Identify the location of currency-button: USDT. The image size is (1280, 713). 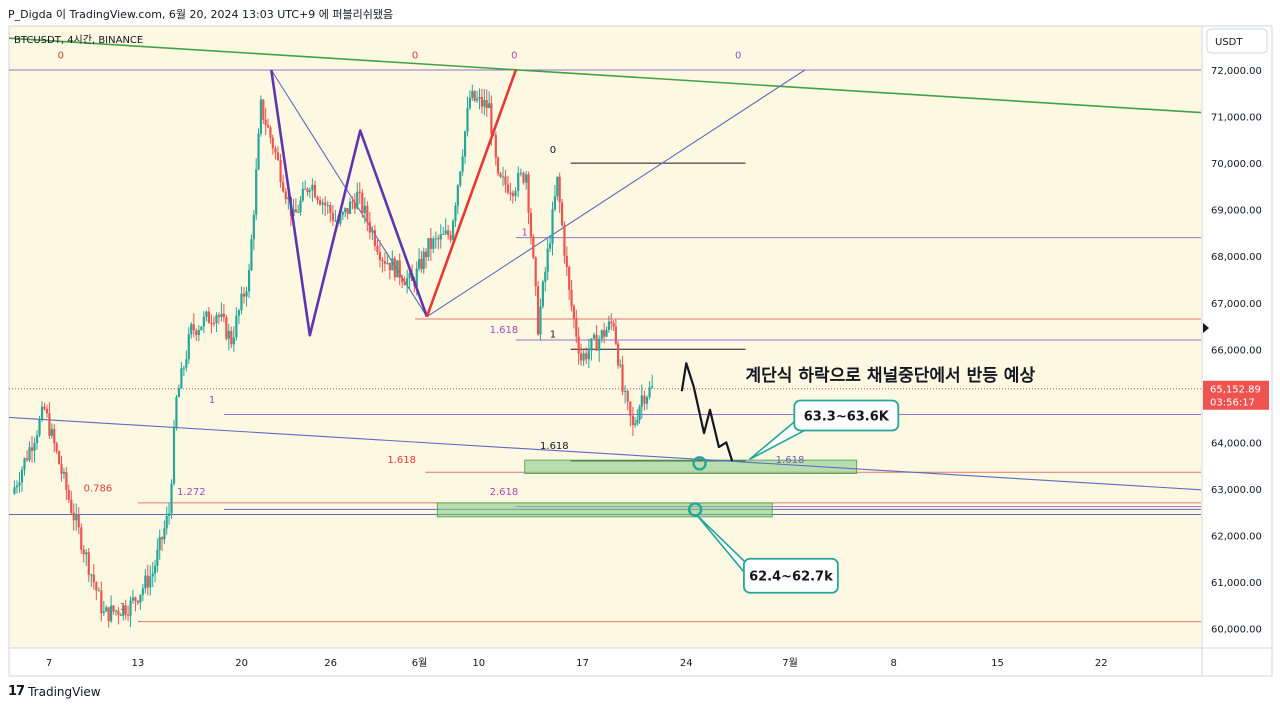
(1237, 41).